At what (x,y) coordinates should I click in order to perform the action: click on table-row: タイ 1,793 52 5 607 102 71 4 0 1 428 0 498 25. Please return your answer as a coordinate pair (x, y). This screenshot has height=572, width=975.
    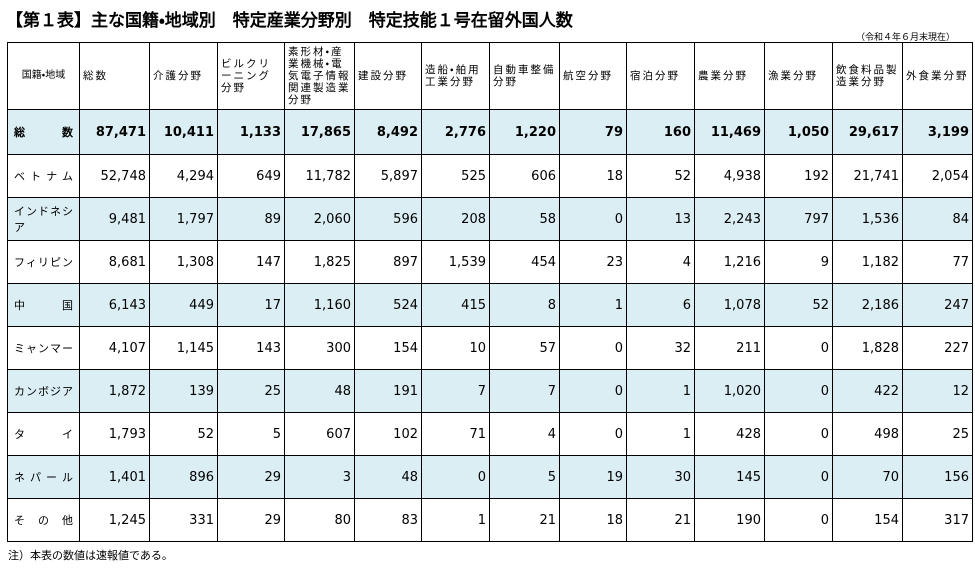
    Looking at the image, I should click on (490, 434).